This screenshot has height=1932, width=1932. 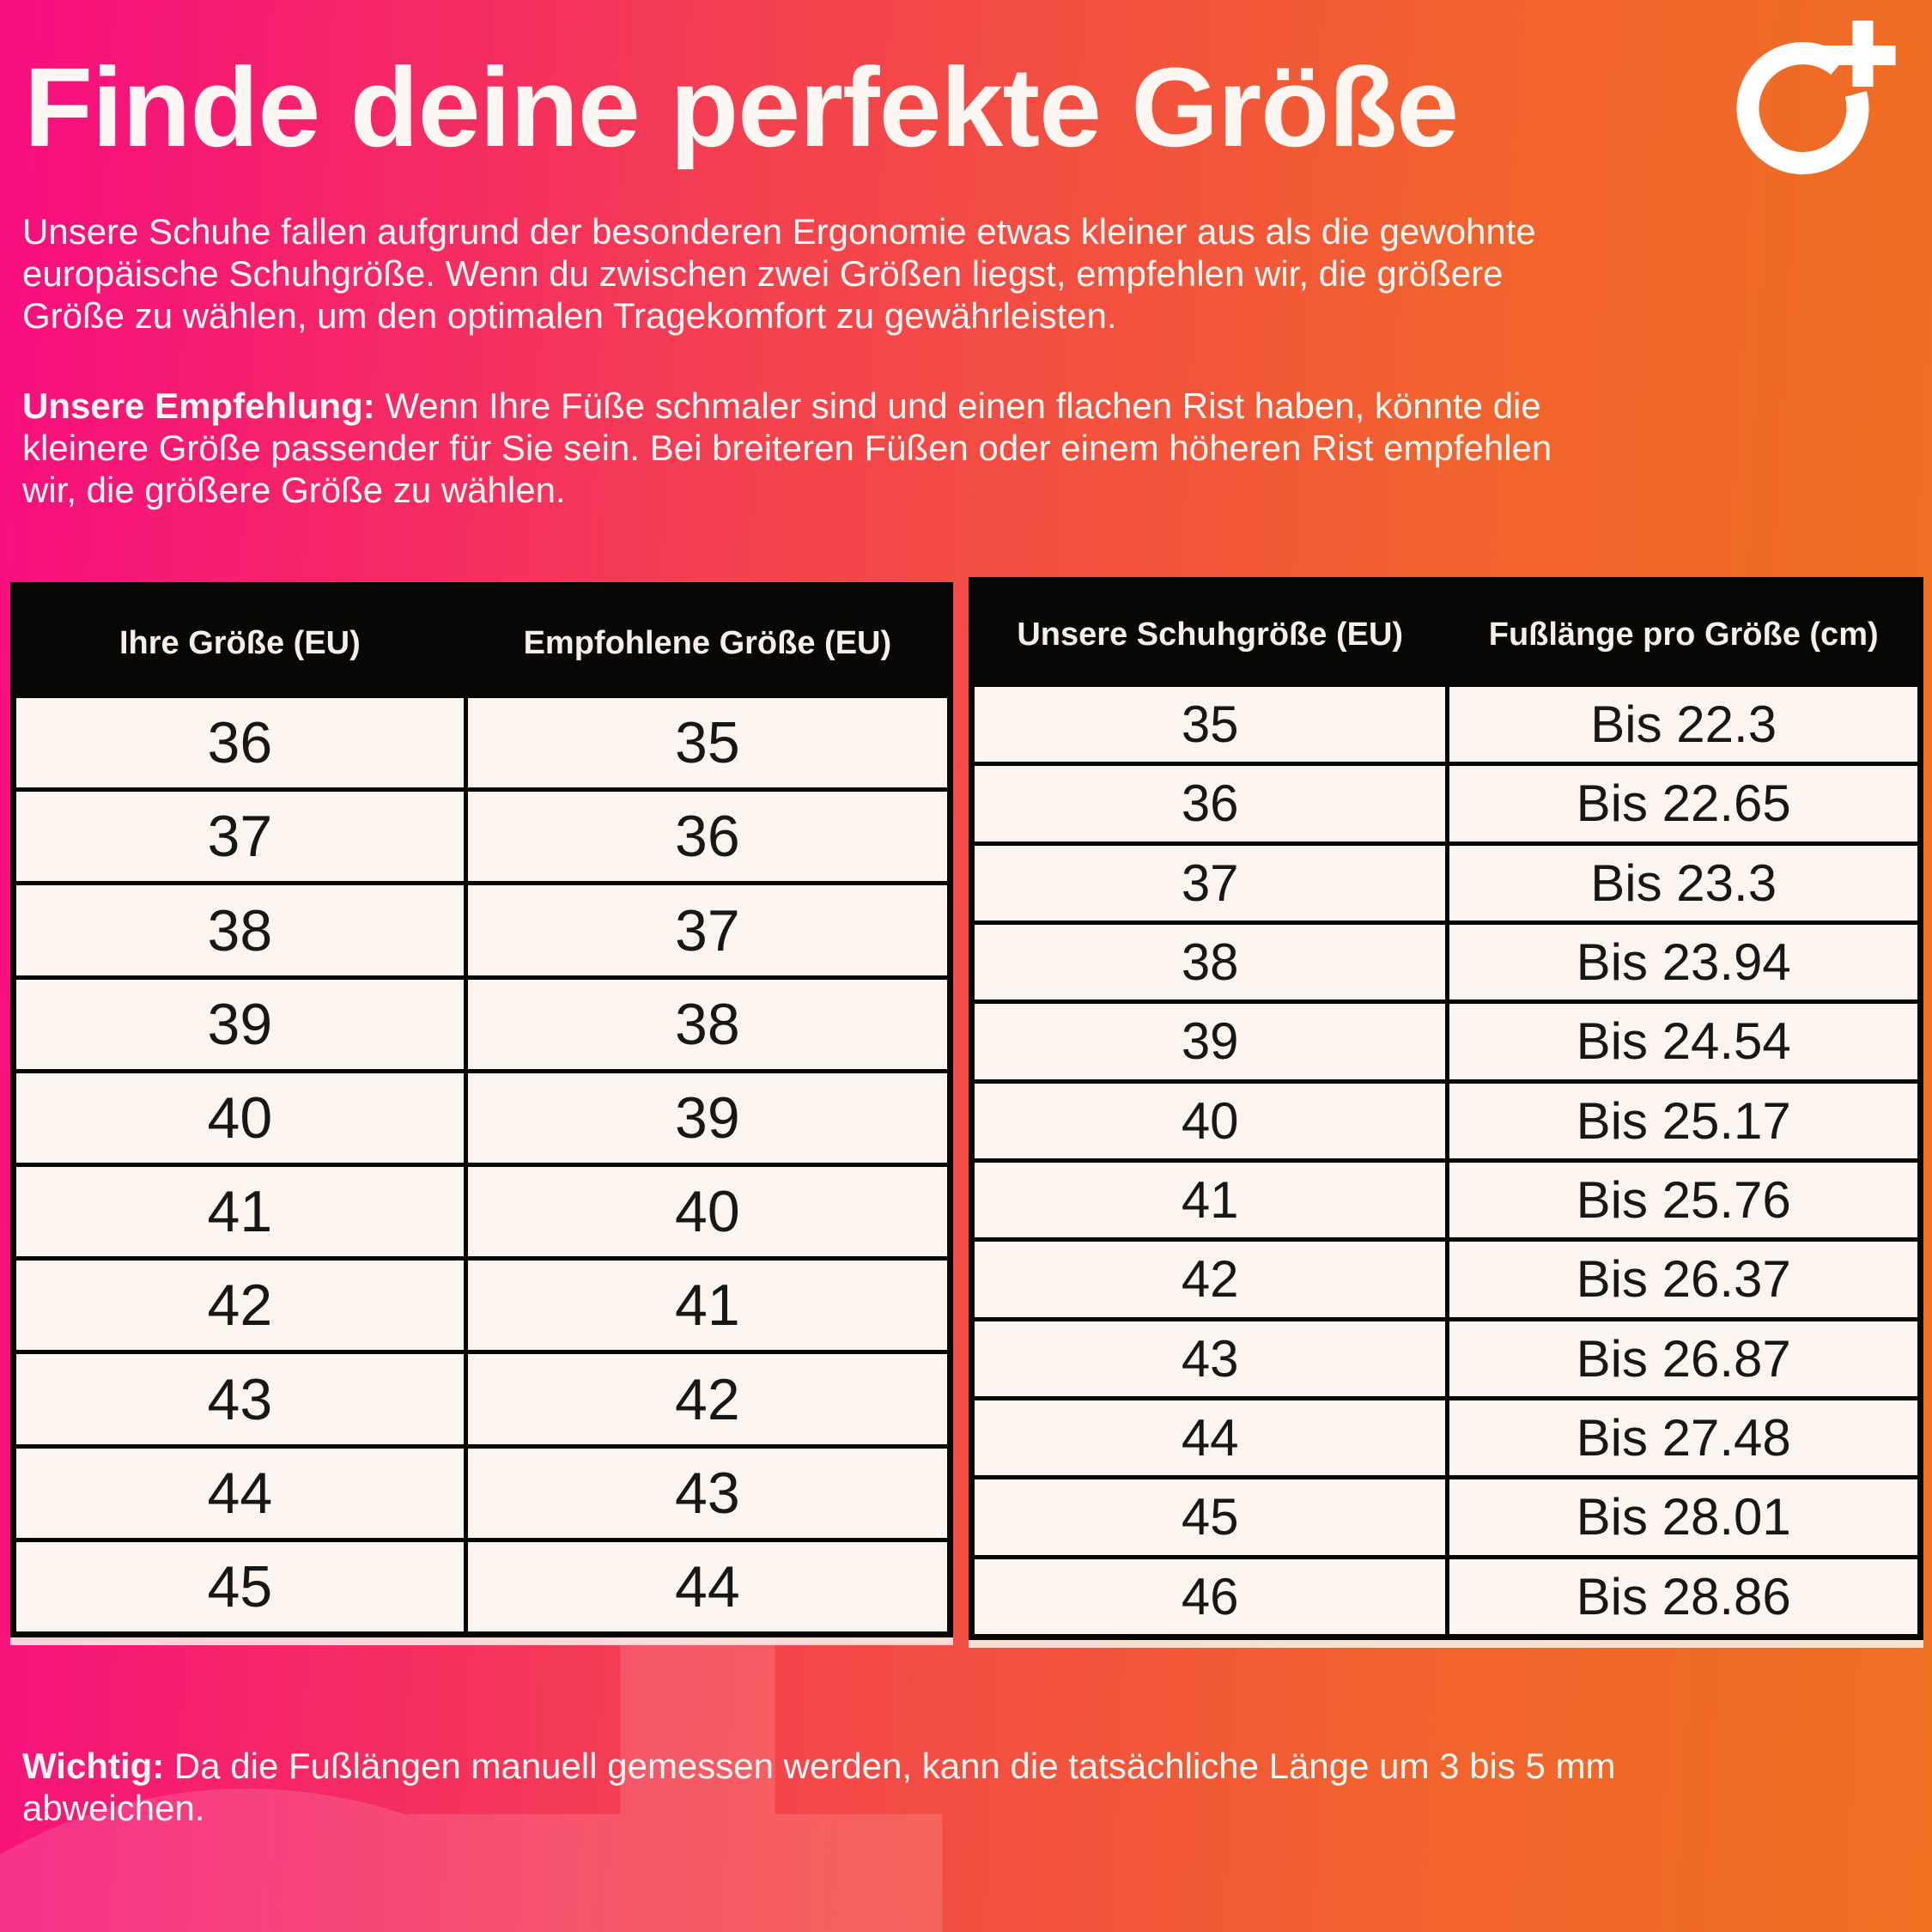 What do you see at coordinates (481, 643) in the screenshot?
I see `size-conversion-table-header: Ihre Größe (EU) Empfohlene Größe (EU)` at bounding box center [481, 643].